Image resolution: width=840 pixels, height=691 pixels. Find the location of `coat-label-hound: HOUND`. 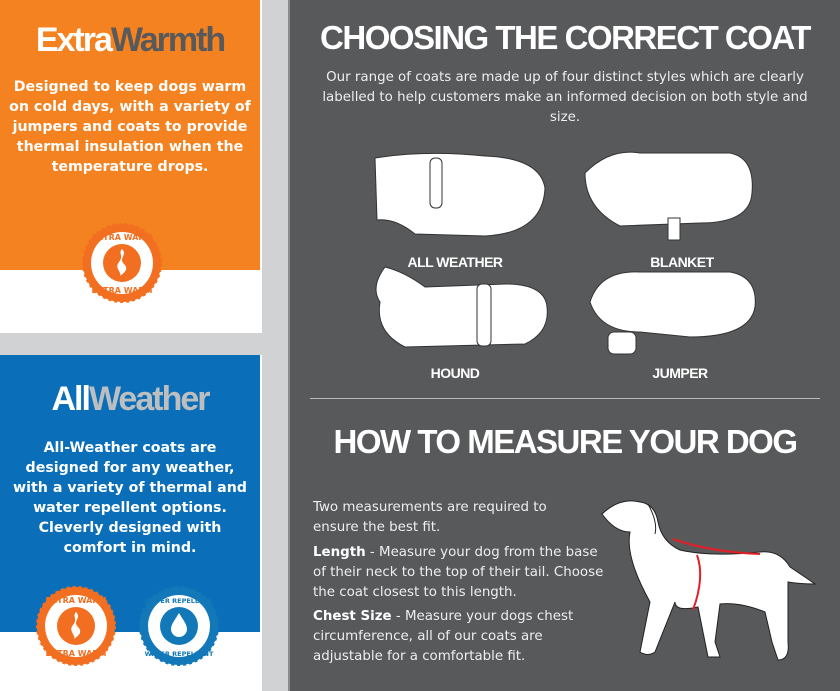

coat-label-hound: HOUND is located at coordinates (455, 373).